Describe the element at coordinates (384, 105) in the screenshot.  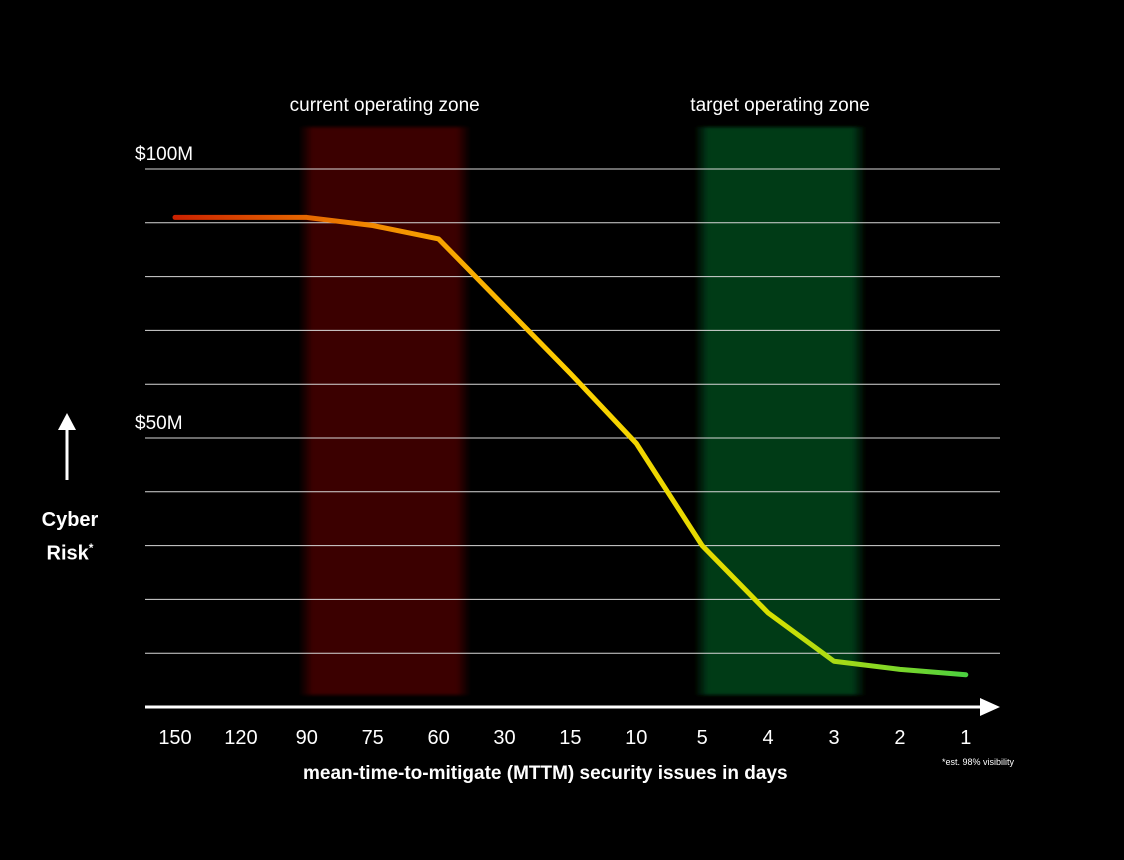
I see `zone-label-0: current operating zone` at that location.